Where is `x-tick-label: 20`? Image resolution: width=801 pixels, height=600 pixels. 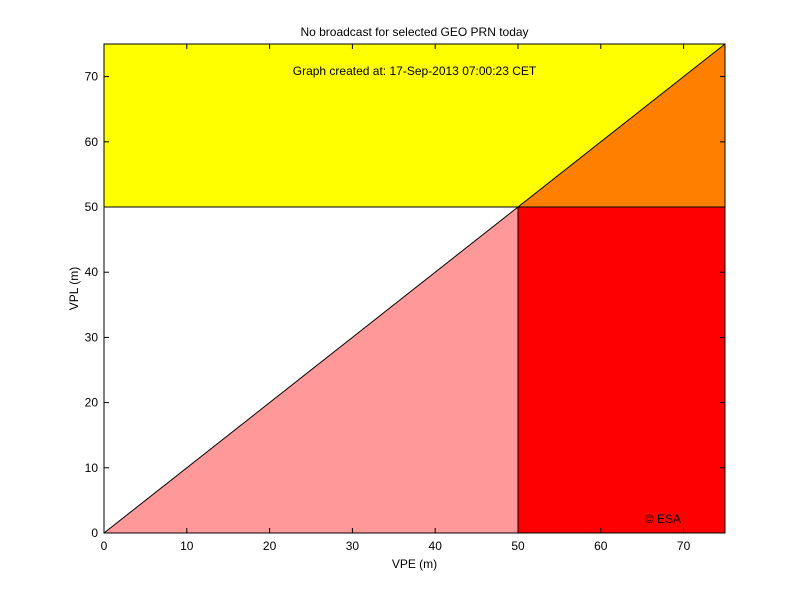 x-tick-label: 20 is located at coordinates (270, 546).